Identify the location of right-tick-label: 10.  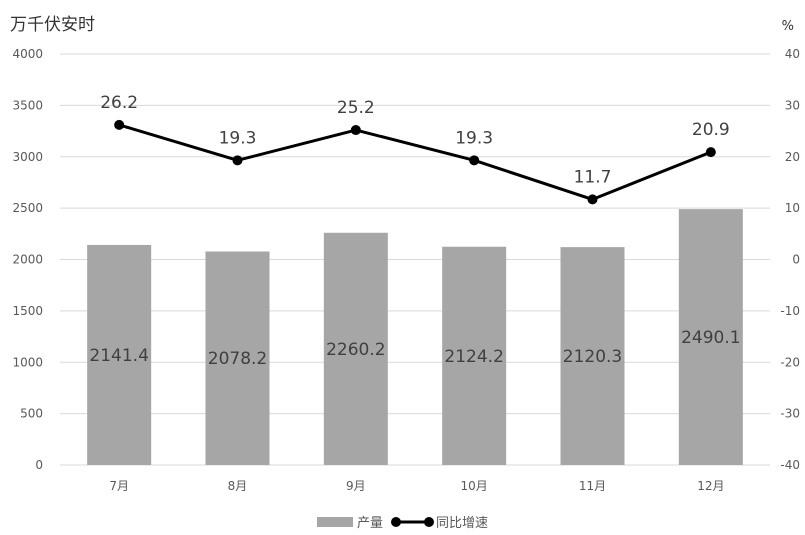
(792, 208).